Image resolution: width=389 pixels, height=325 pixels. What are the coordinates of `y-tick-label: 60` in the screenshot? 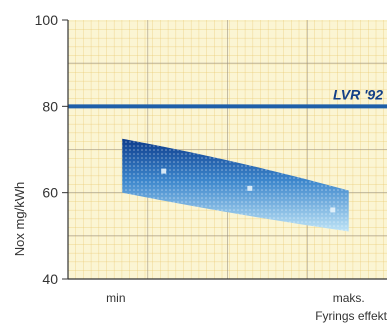 It's located at (50, 193).